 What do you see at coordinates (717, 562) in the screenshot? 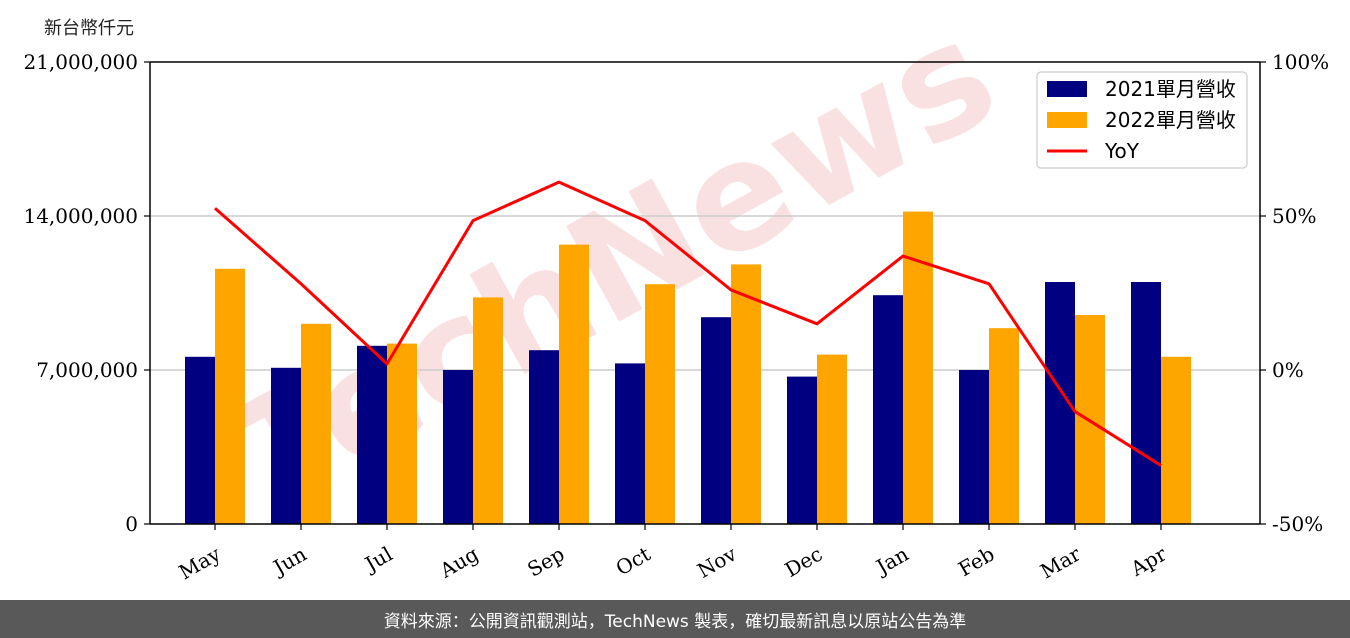
I see `x-tick-label: Nov` at bounding box center [717, 562].